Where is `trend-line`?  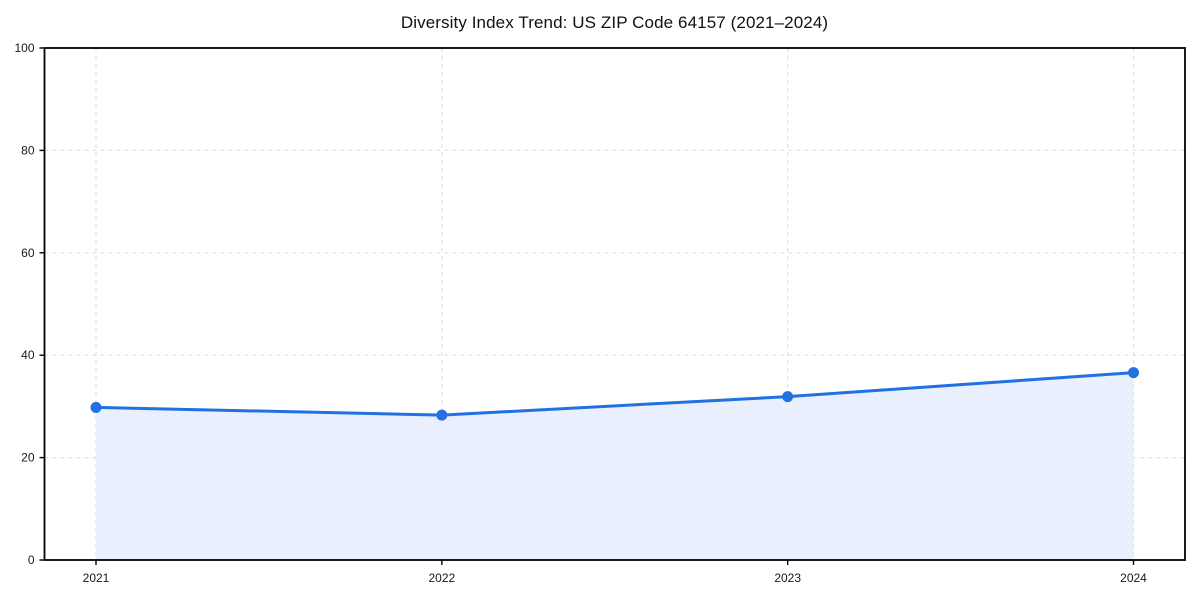
trend-line is located at coordinates (614, 394).